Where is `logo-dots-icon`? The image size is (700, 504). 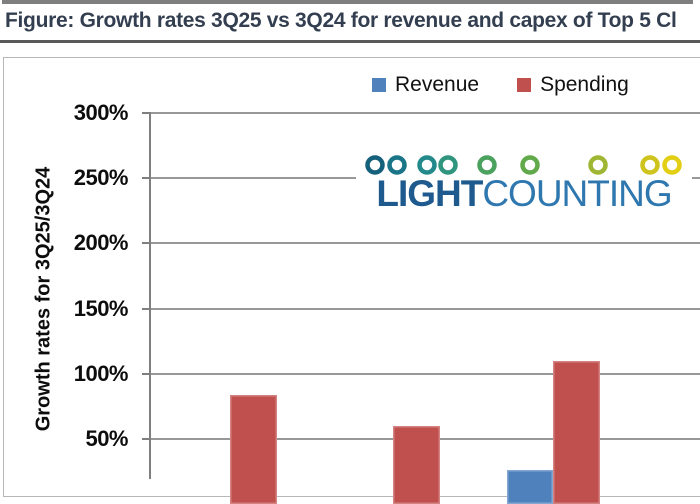
logo-dots-icon is located at coordinates (520, 165).